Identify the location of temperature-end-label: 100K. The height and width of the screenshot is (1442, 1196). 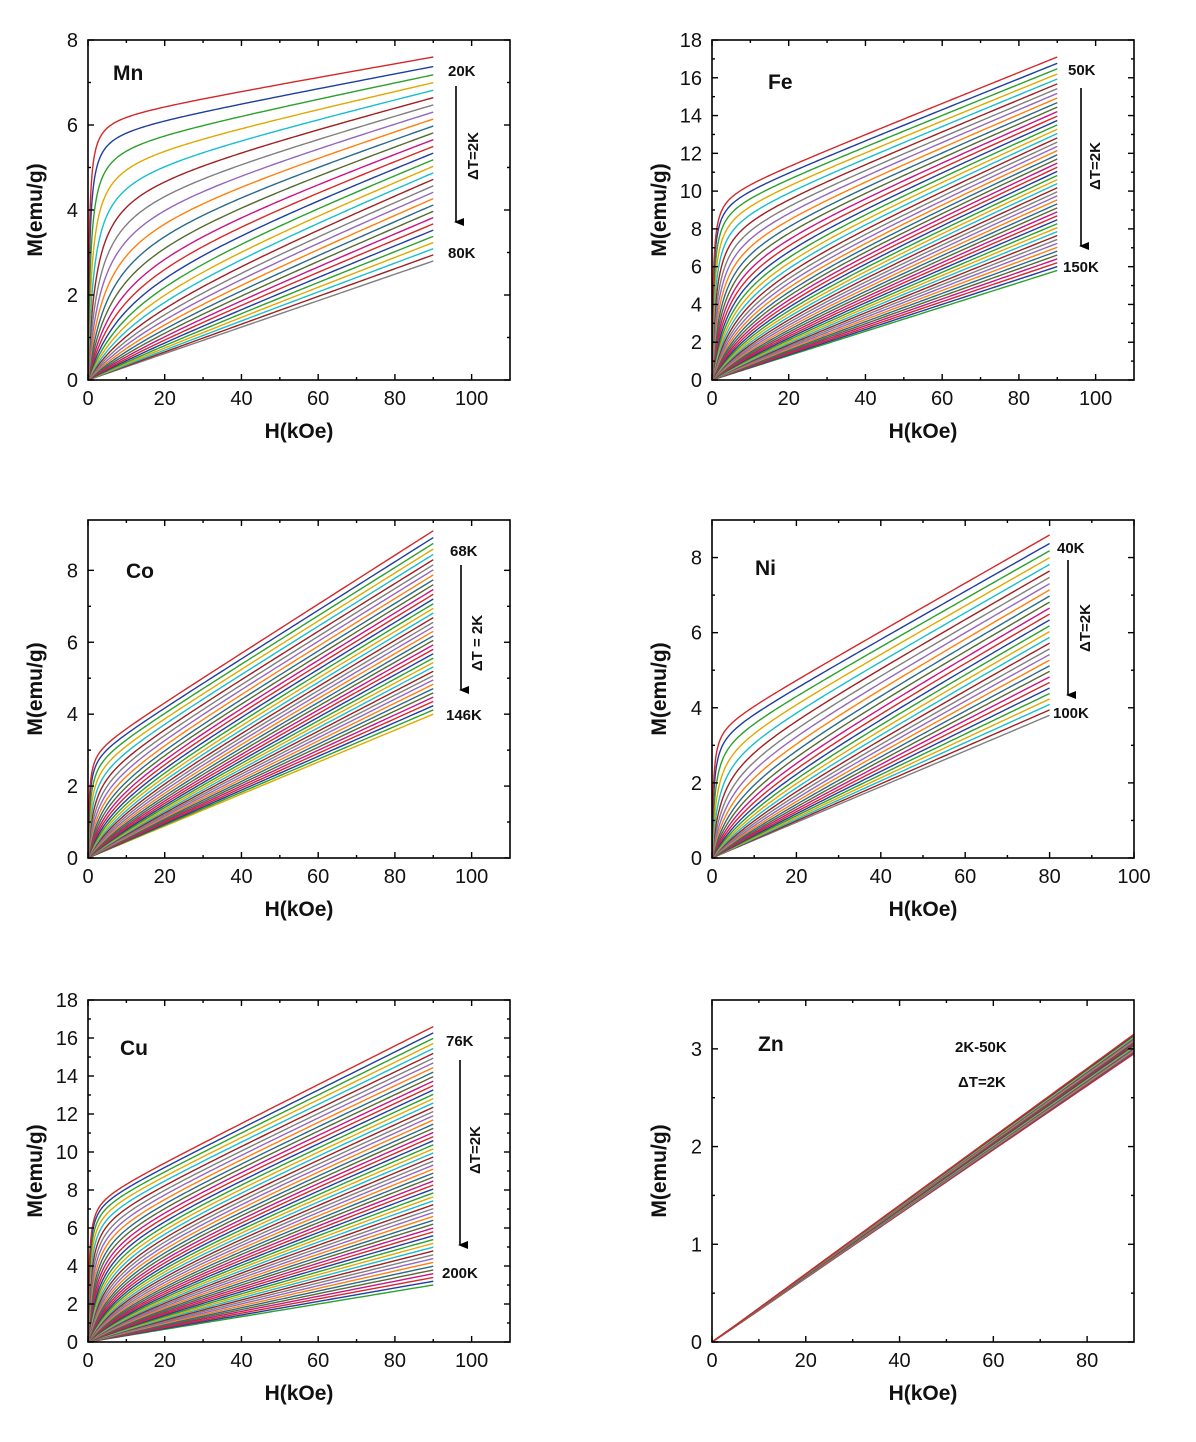
(1071, 713).